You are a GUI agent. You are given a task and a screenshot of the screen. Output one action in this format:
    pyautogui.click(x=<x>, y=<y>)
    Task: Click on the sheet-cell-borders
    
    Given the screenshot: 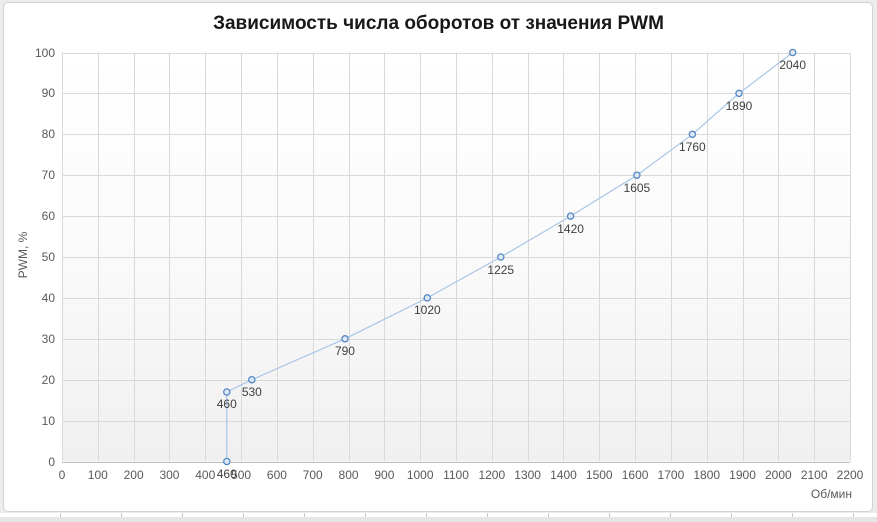 What is the action you would take?
    pyautogui.click(x=438, y=515)
    